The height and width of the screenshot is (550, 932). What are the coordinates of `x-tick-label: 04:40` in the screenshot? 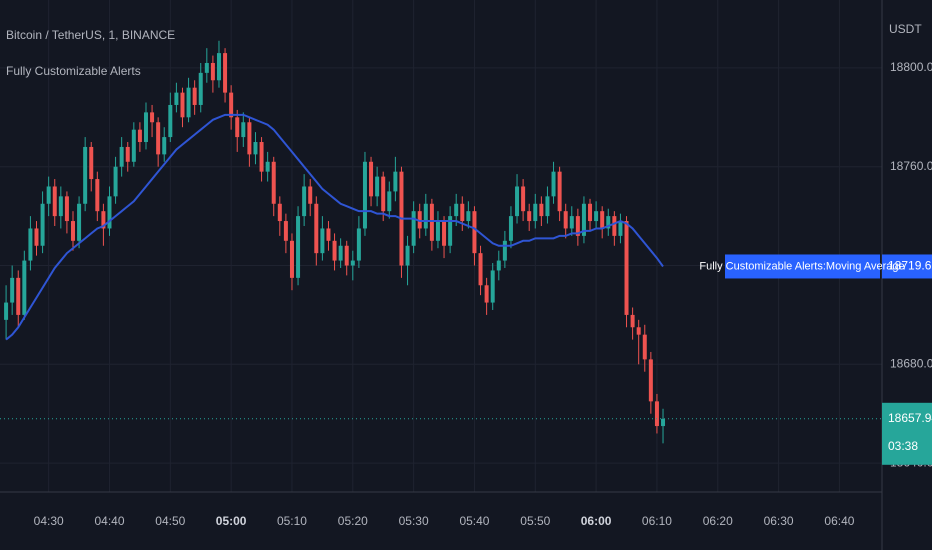 It's located at (109, 521).